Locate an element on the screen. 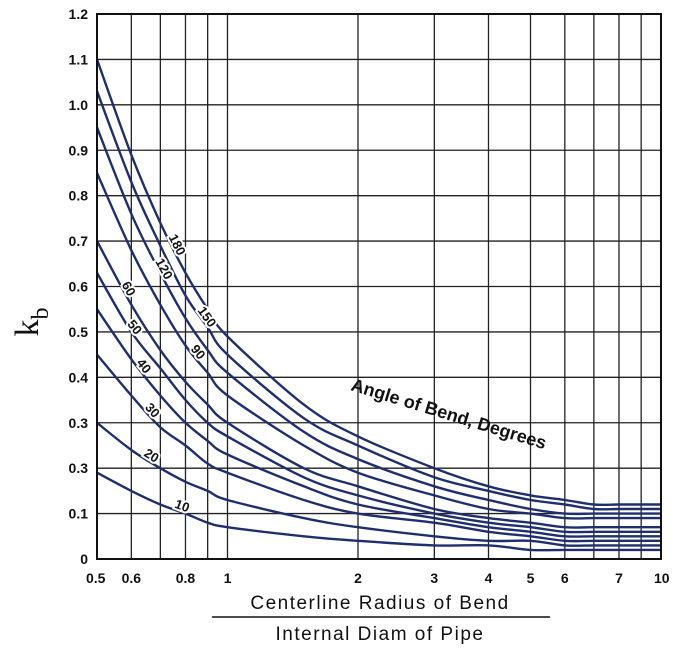 The height and width of the screenshot is (648, 673). x-tick-label: 1 is located at coordinates (228, 578).